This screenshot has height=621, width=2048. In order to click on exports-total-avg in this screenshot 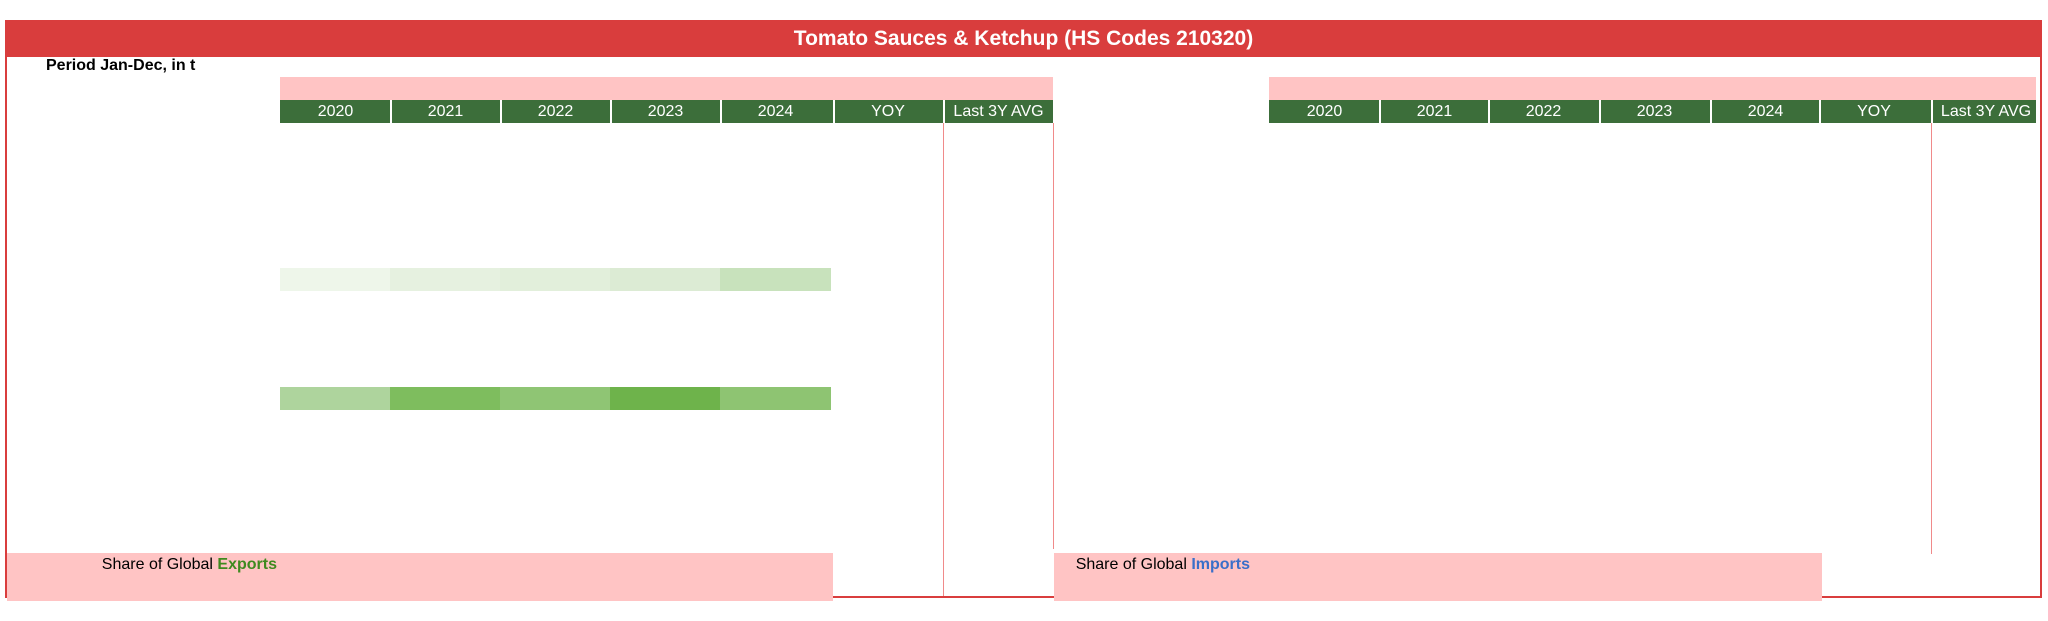, I will do `click(998, 540)`.